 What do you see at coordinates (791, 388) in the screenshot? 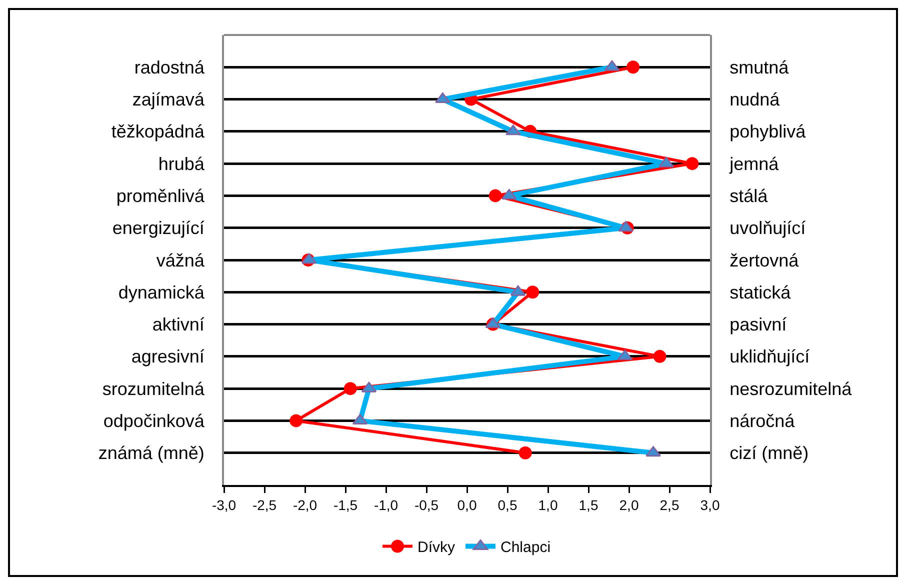
I see `y2-tick-label: nesrozumitelná` at bounding box center [791, 388].